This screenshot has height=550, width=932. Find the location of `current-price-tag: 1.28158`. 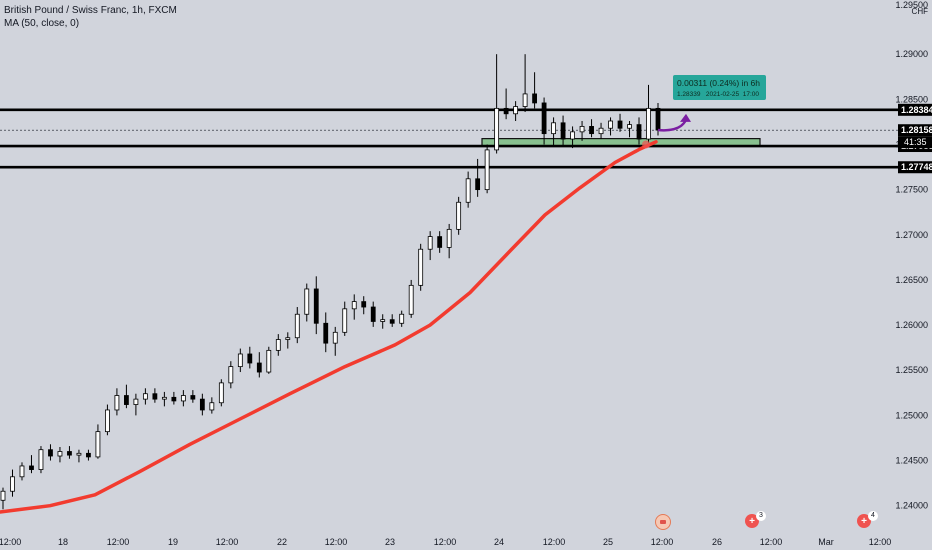

current-price-tag: 1.28158 is located at coordinates (916, 130).